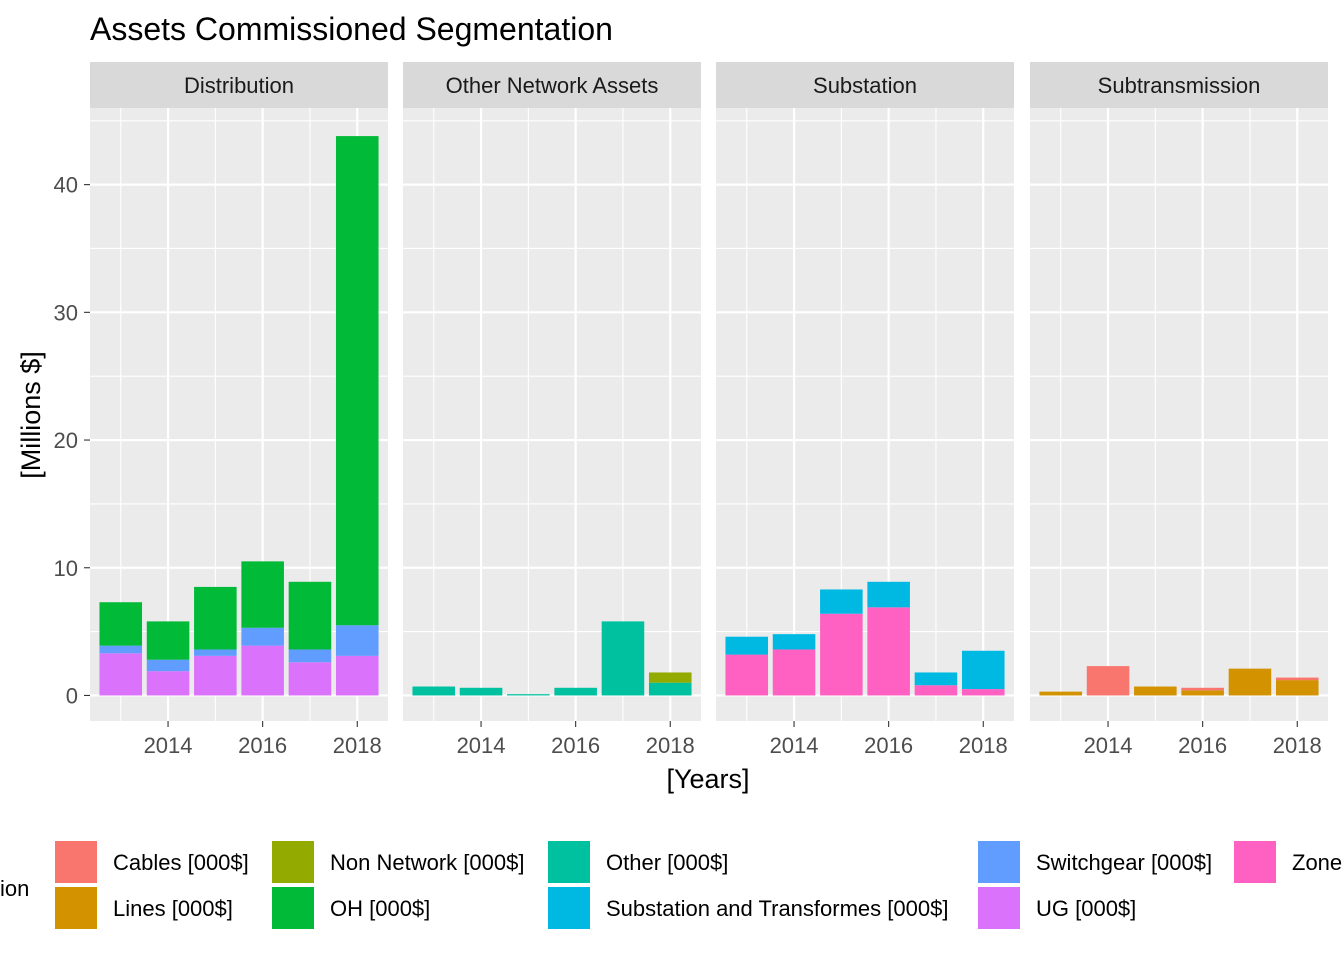  What do you see at coordinates (1317, 862) in the screenshot?
I see `legend-label: Zone` at bounding box center [1317, 862].